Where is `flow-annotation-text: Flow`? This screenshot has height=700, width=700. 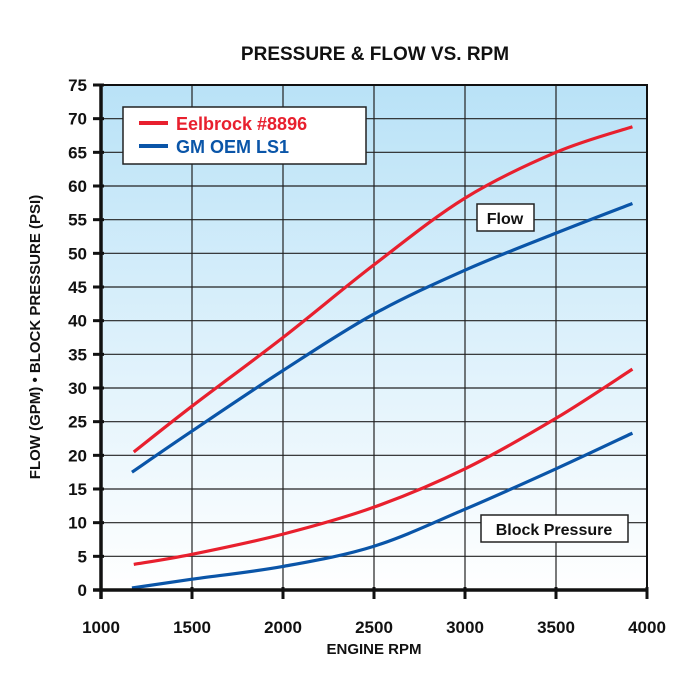
flow-annotation-text: Flow is located at coordinates (505, 219).